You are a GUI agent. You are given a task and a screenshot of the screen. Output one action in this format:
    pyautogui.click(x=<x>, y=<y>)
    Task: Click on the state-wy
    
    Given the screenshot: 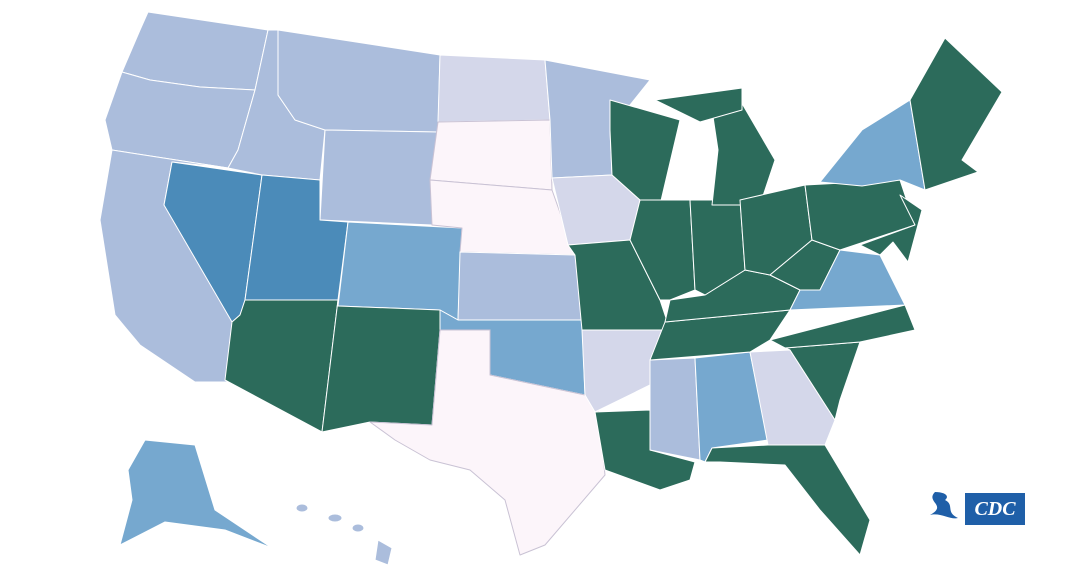 What is the action you would take?
    pyautogui.click(x=379, y=177)
    